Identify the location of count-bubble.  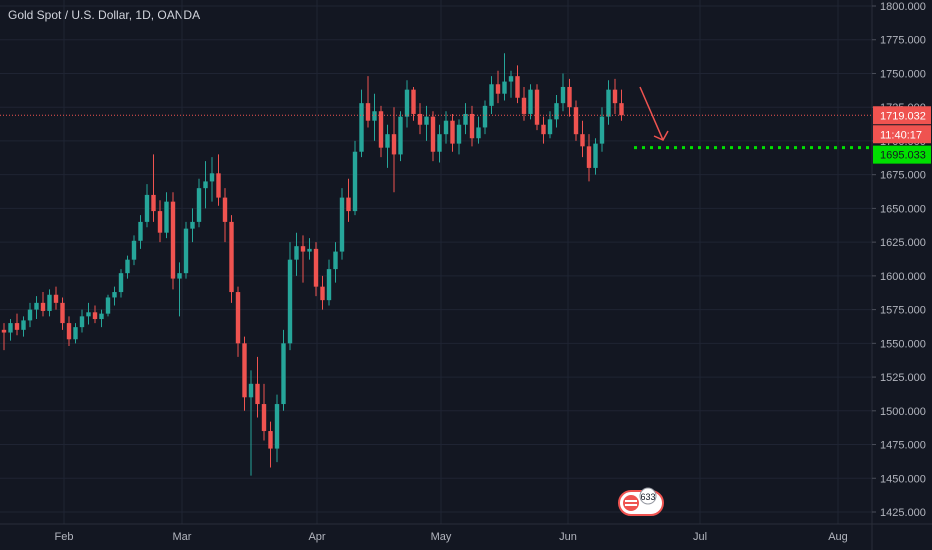
(648, 496).